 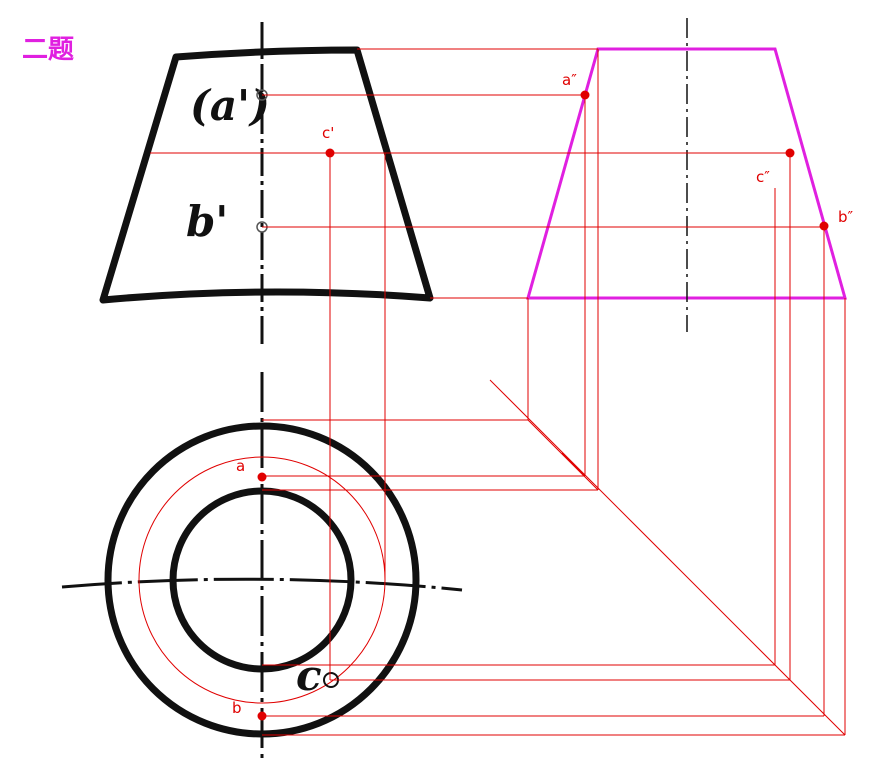 I want to click on label-c-dprime: c″, so click(x=763, y=177).